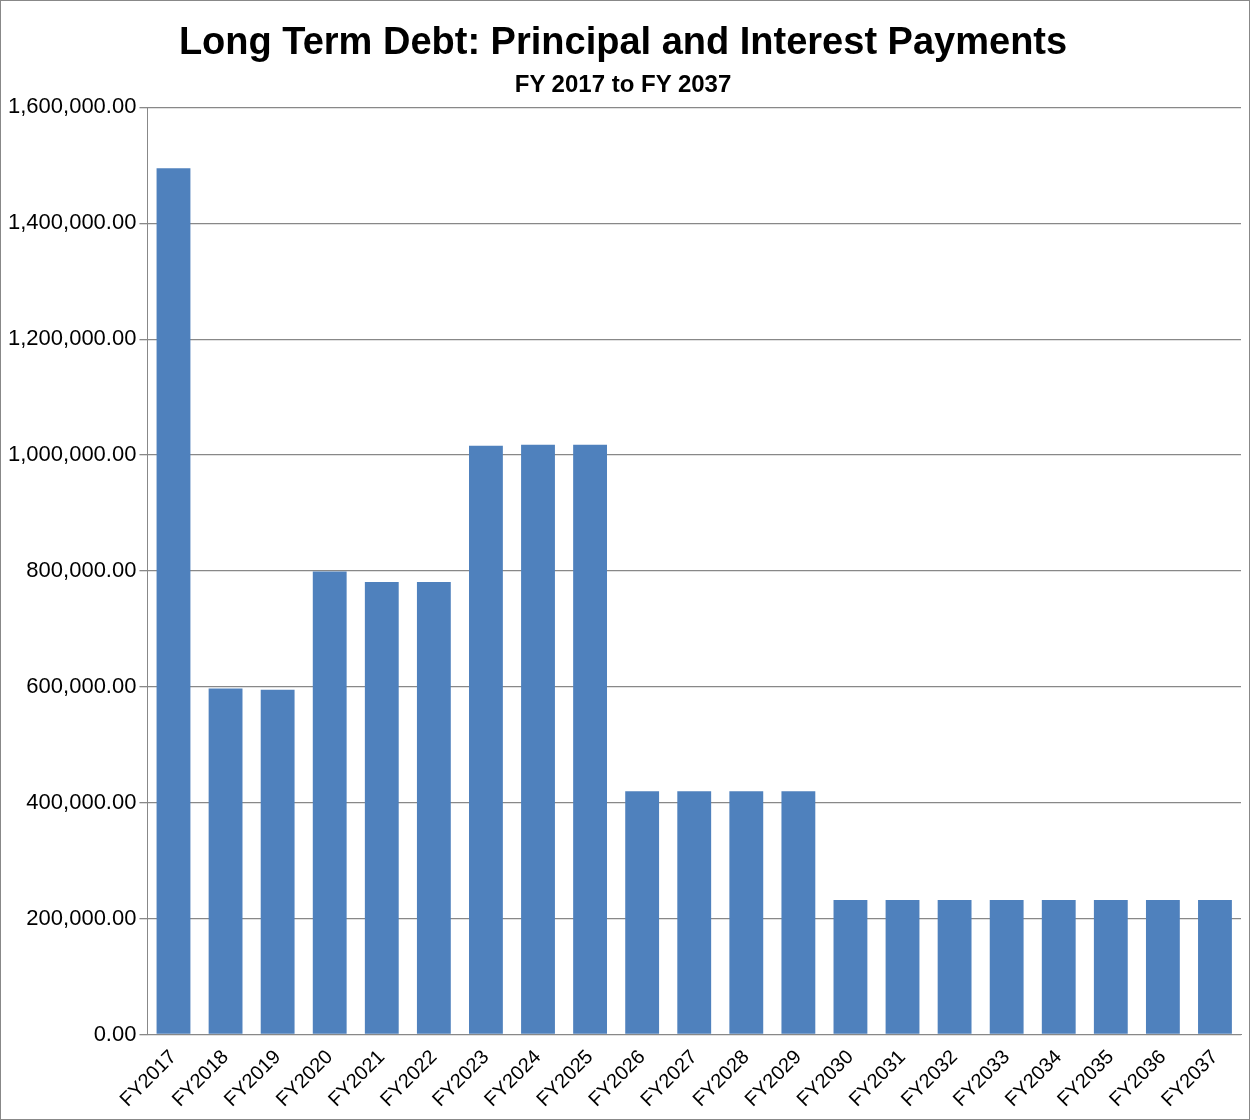 The image size is (1250, 1120). Describe the element at coordinates (623, 41) in the screenshot. I see `chart-title: Long Term Debt: Principal and Interest Payments` at that location.